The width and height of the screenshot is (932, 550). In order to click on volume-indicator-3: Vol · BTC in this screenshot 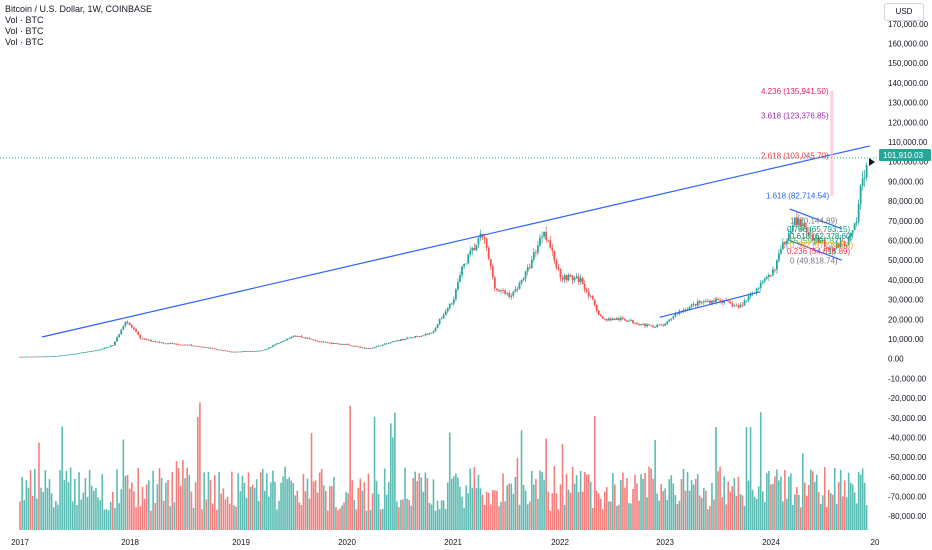, I will do `click(24, 42)`.